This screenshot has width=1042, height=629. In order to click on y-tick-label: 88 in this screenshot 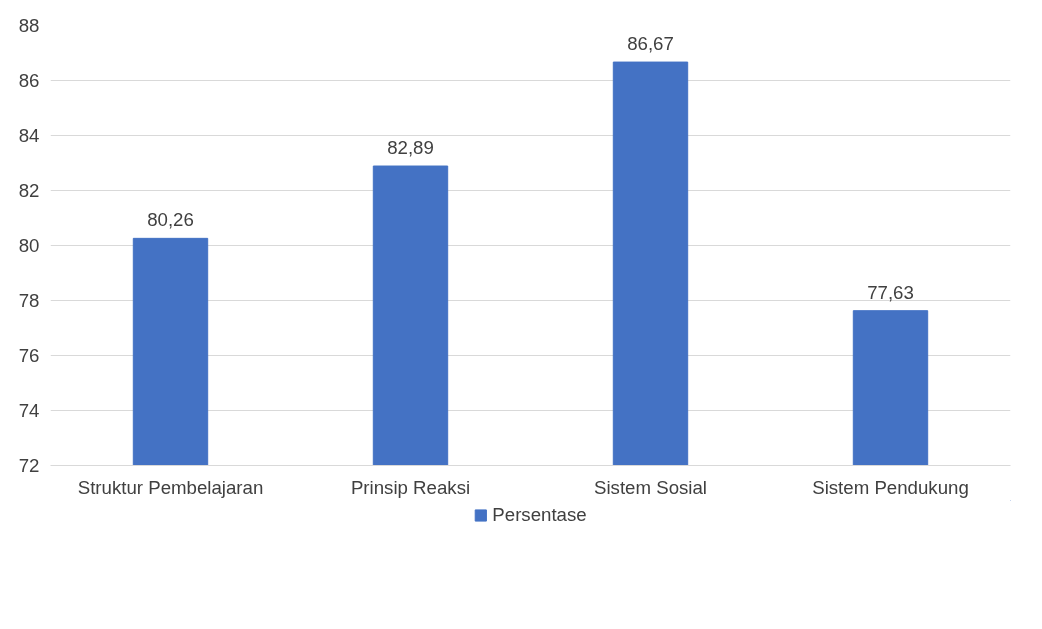, I will do `click(29, 25)`.